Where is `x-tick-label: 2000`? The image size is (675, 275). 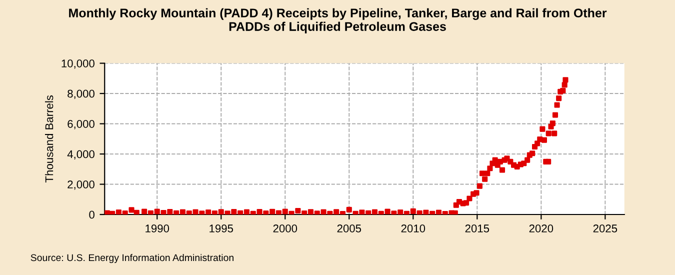
x-tick-label: 2000 is located at coordinates (285, 228).